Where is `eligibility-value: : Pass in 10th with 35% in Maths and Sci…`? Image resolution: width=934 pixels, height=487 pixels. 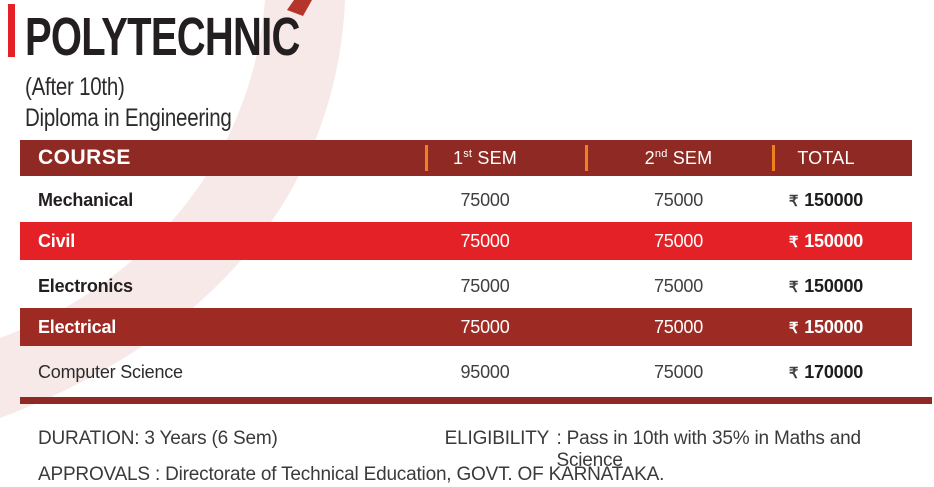 eligibility-value: : Pass in 10th with 35% in Maths and Sci… is located at coordinates (709, 449).